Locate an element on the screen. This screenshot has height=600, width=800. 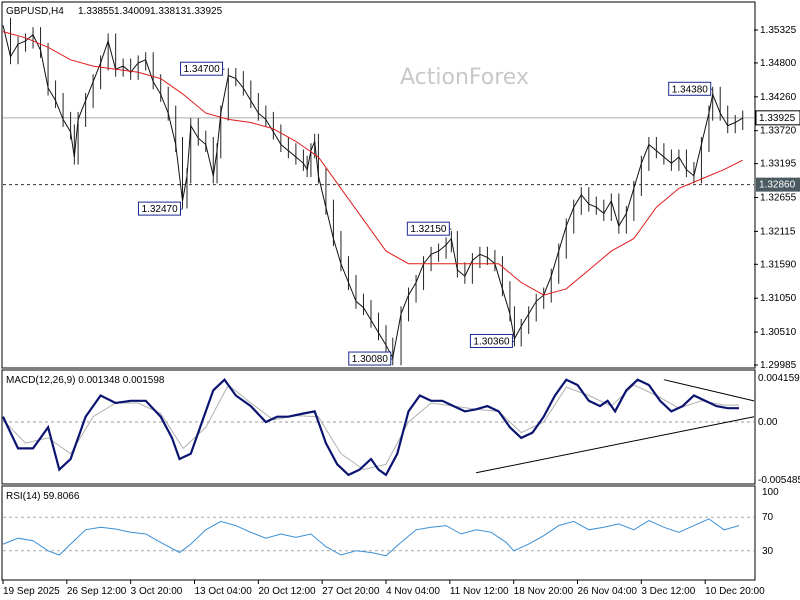
price-axis-label: 1.33195 is located at coordinates (778, 164).